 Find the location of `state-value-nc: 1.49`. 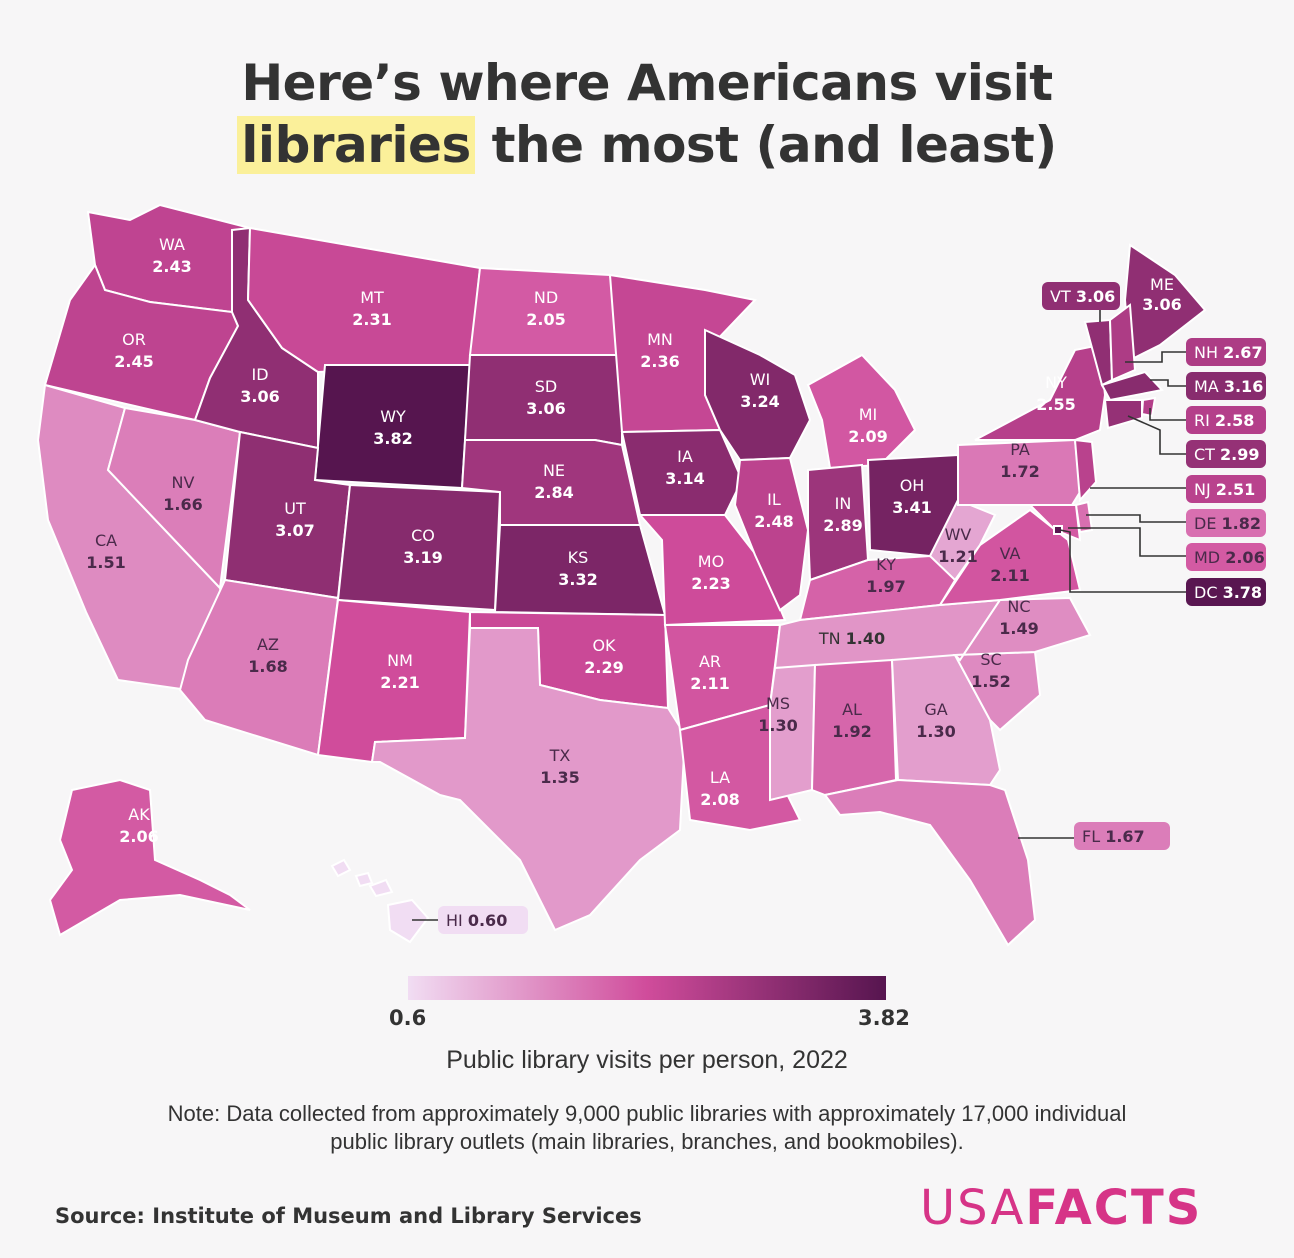

state-value-nc: 1.49 is located at coordinates (1018, 628).